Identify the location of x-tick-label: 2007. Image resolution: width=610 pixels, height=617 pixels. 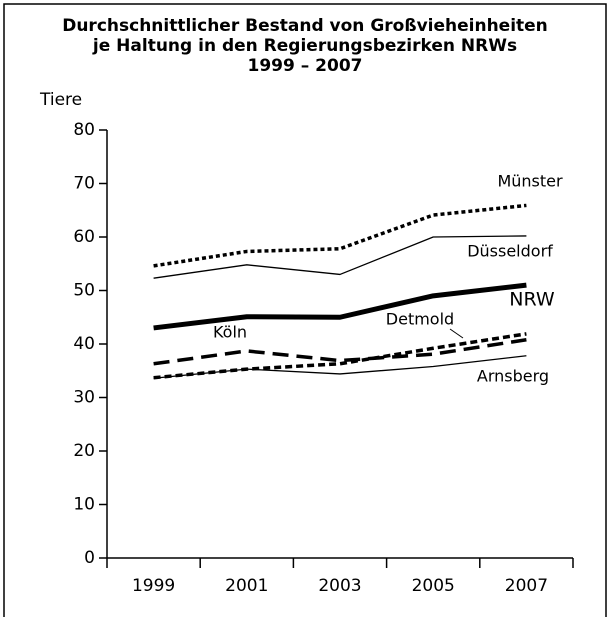
(526, 586).